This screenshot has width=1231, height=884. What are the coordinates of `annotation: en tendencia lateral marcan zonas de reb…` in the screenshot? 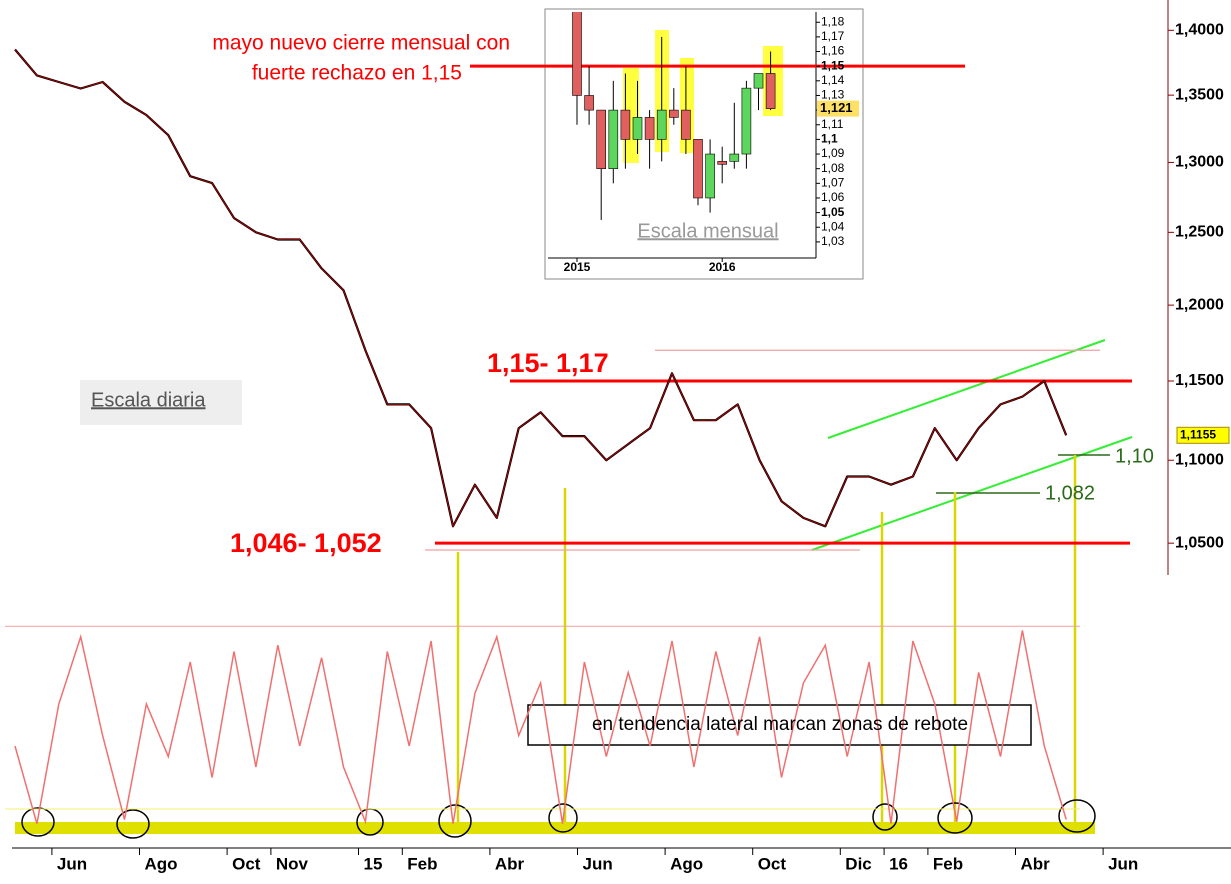 It's located at (780, 724).